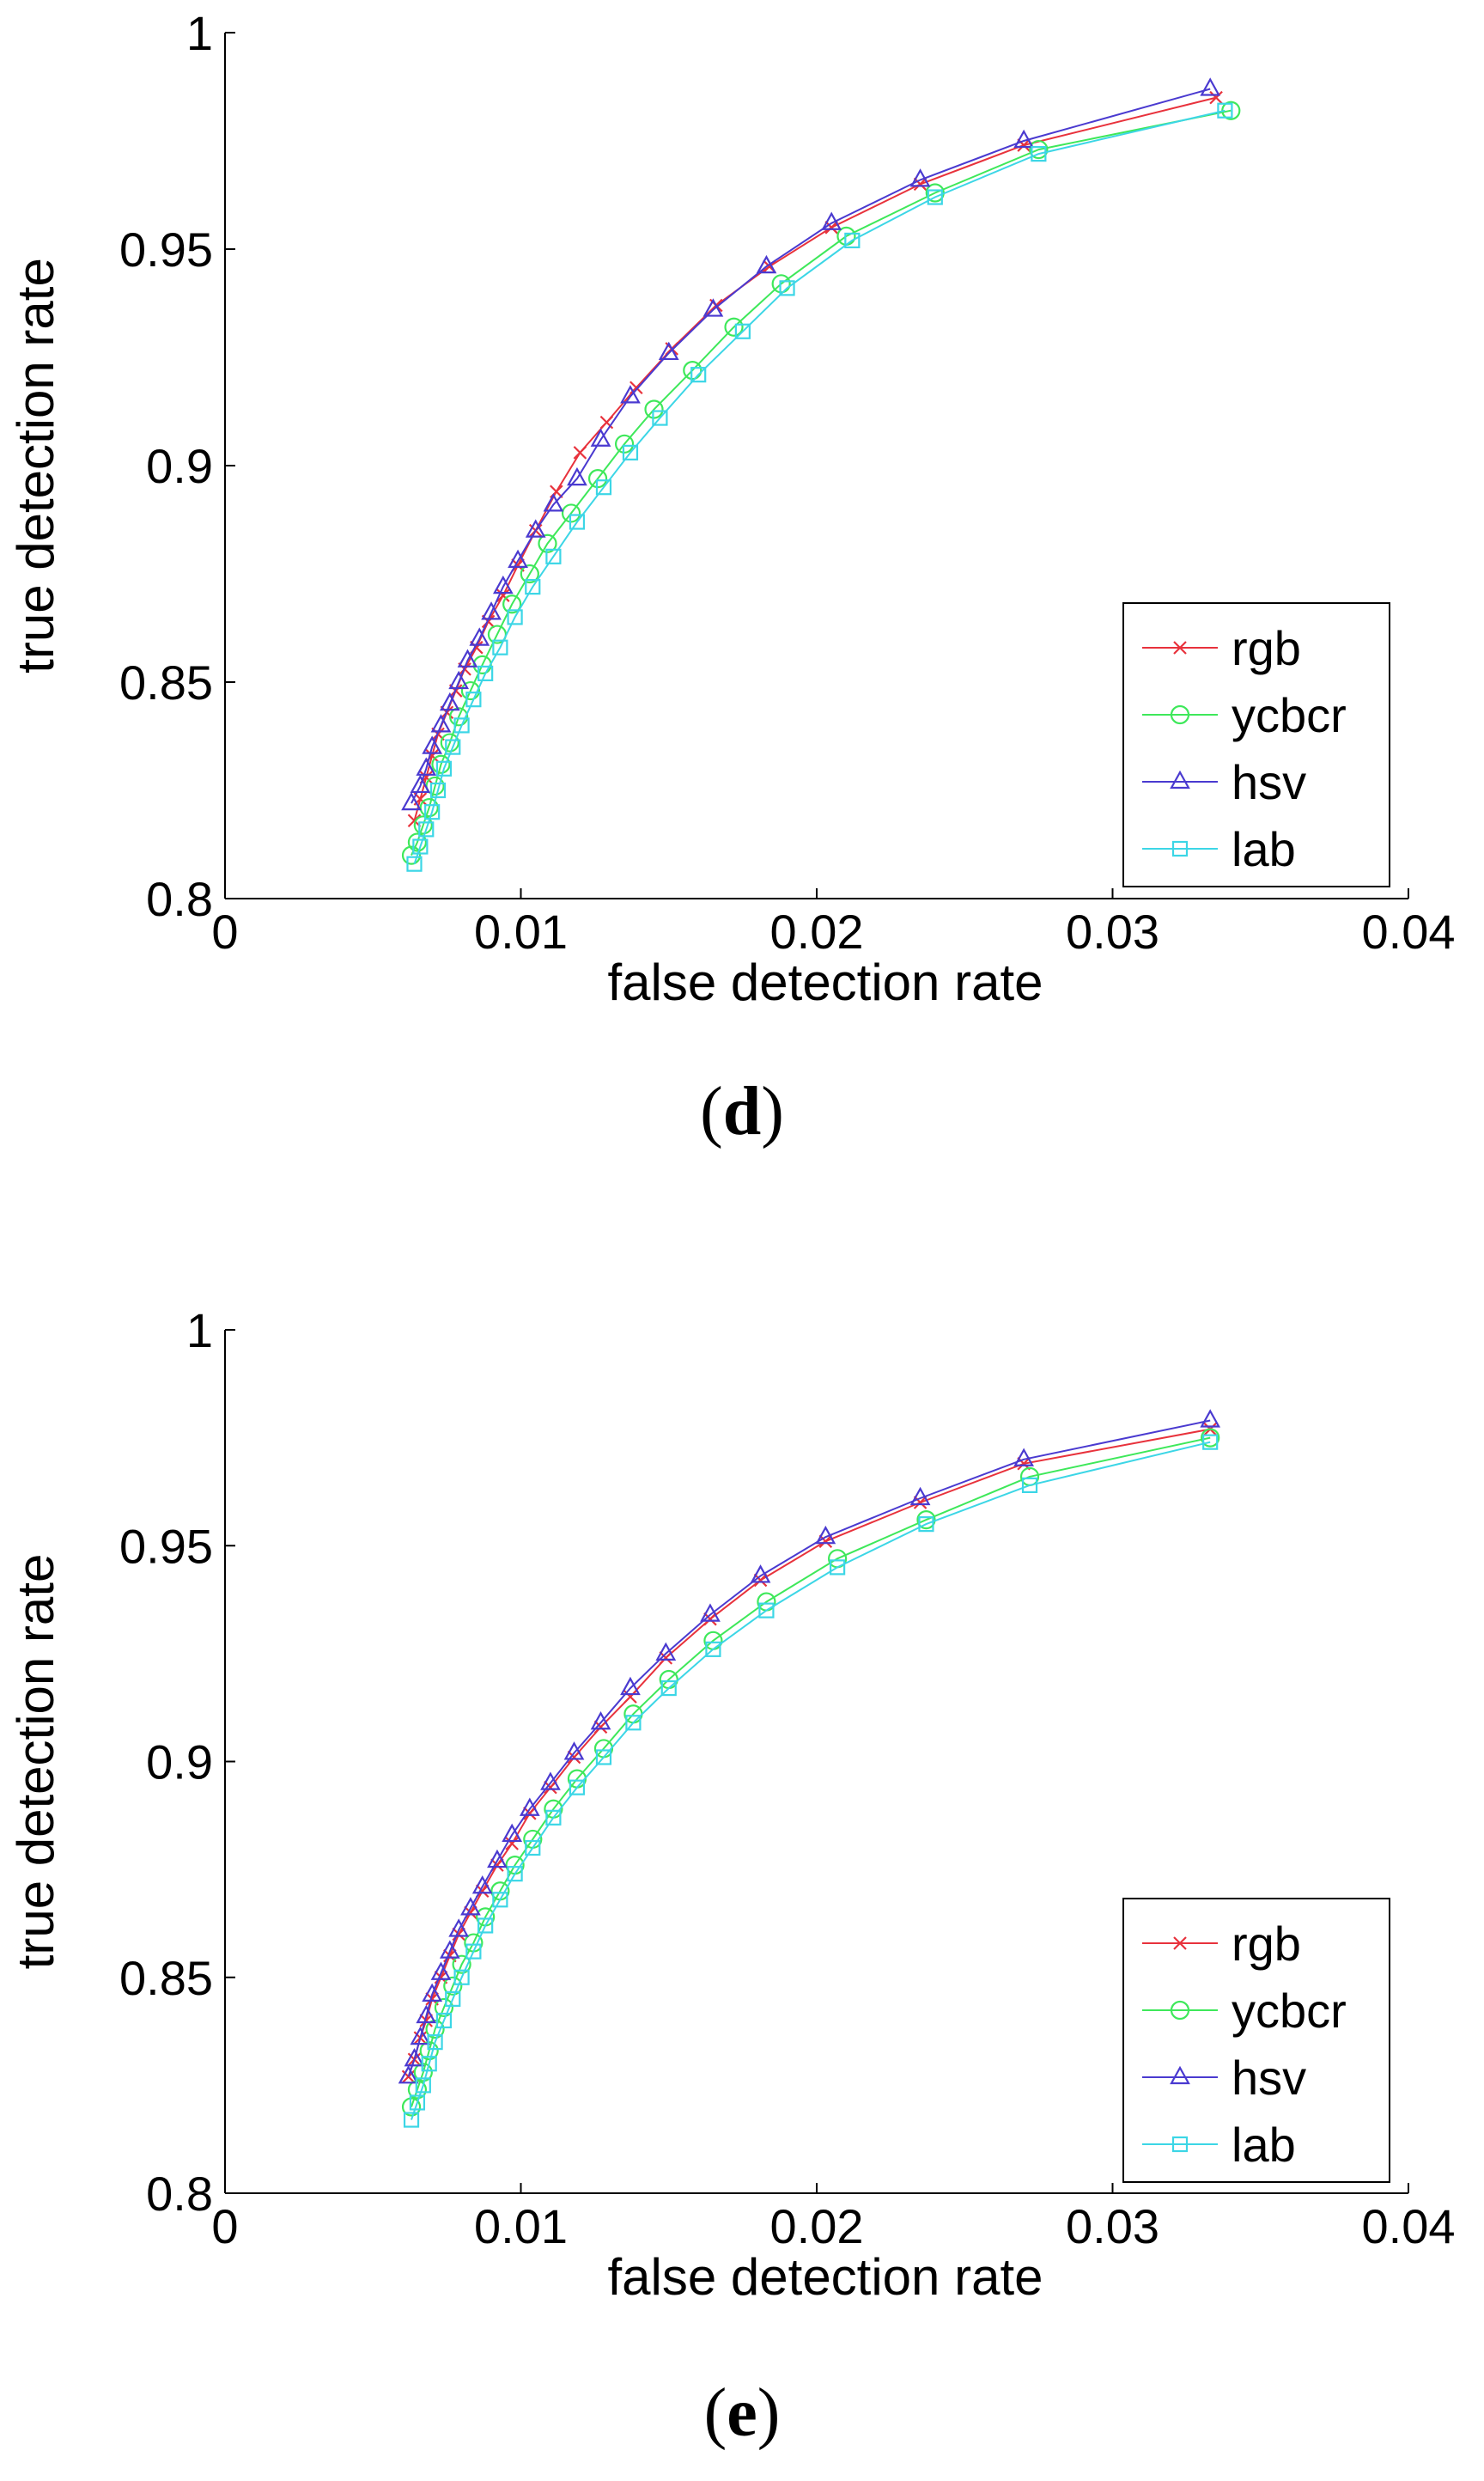 The width and height of the screenshot is (1484, 2481). I want to click on x-axis-label: false detection rate, so click(825, 982).